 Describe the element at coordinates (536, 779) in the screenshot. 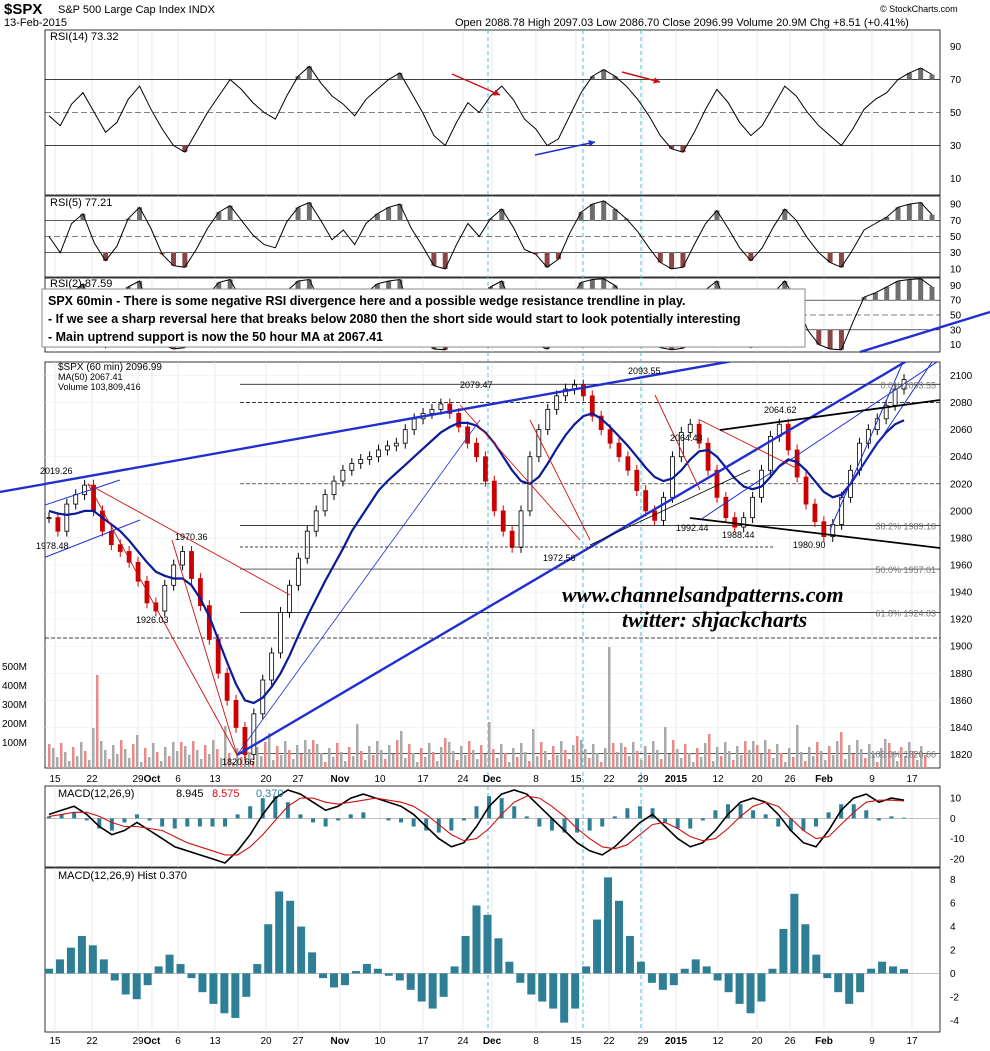

I see `x-tick-label: 8` at that location.